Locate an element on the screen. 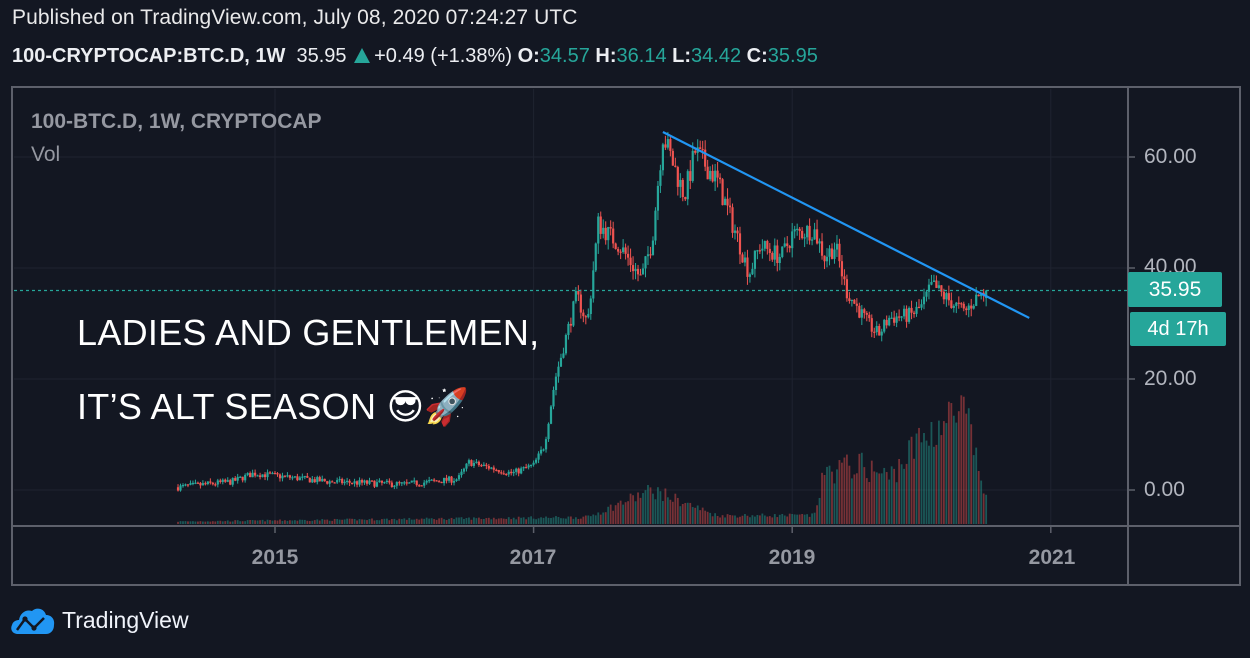  series-legend: 100-BTC.D, 1W, CRYPTOCAP is located at coordinates (176, 121).